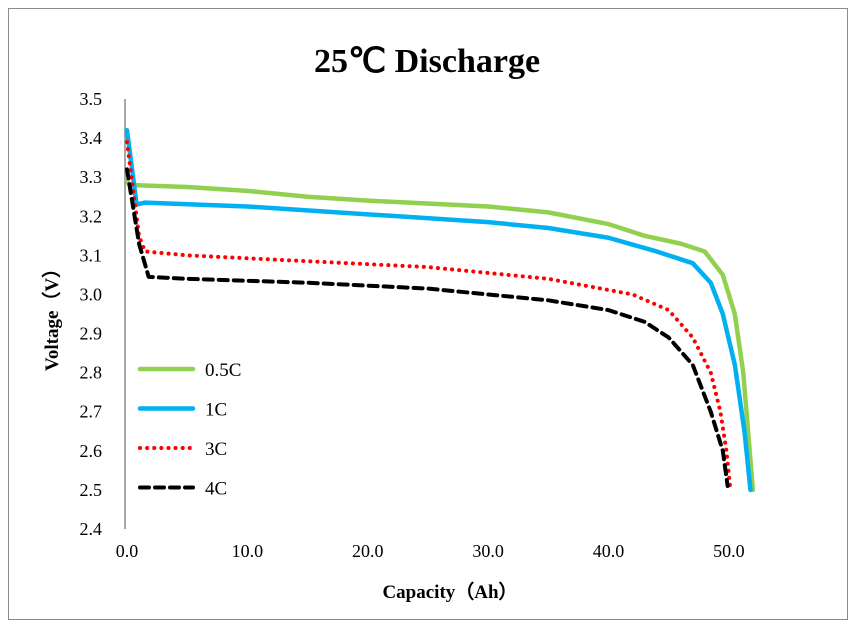 The height and width of the screenshot is (635, 859). What do you see at coordinates (216, 449) in the screenshot?
I see `legend-label: 3C` at bounding box center [216, 449].